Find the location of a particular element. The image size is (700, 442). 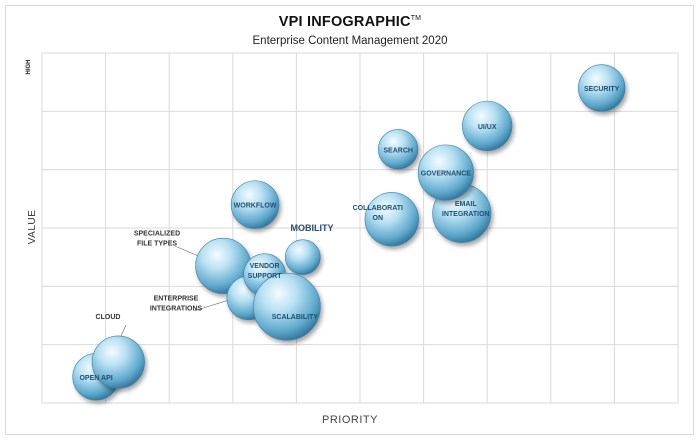

bubble-governance is located at coordinates (445, 172).